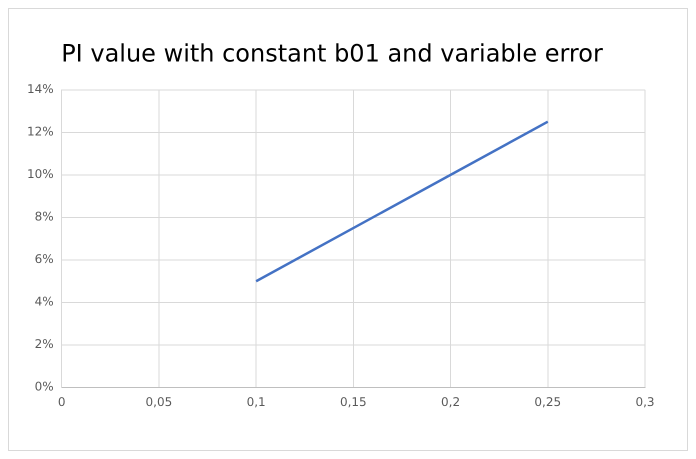 This screenshot has width=696, height=459. What do you see at coordinates (44, 259) in the screenshot?
I see `y-tick-label: 6%` at bounding box center [44, 259].